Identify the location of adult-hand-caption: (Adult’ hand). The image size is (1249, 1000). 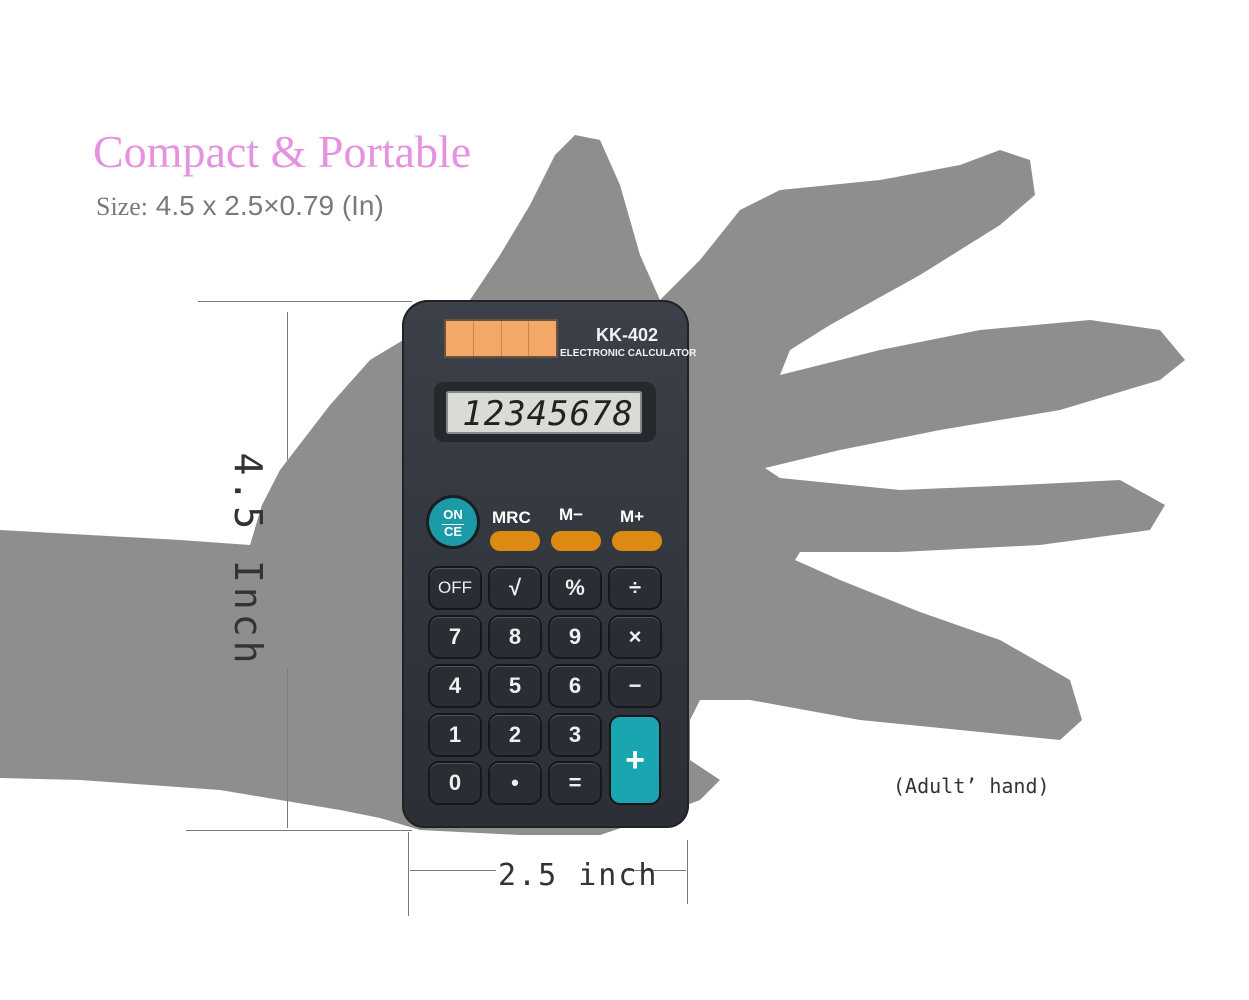
(971, 786).